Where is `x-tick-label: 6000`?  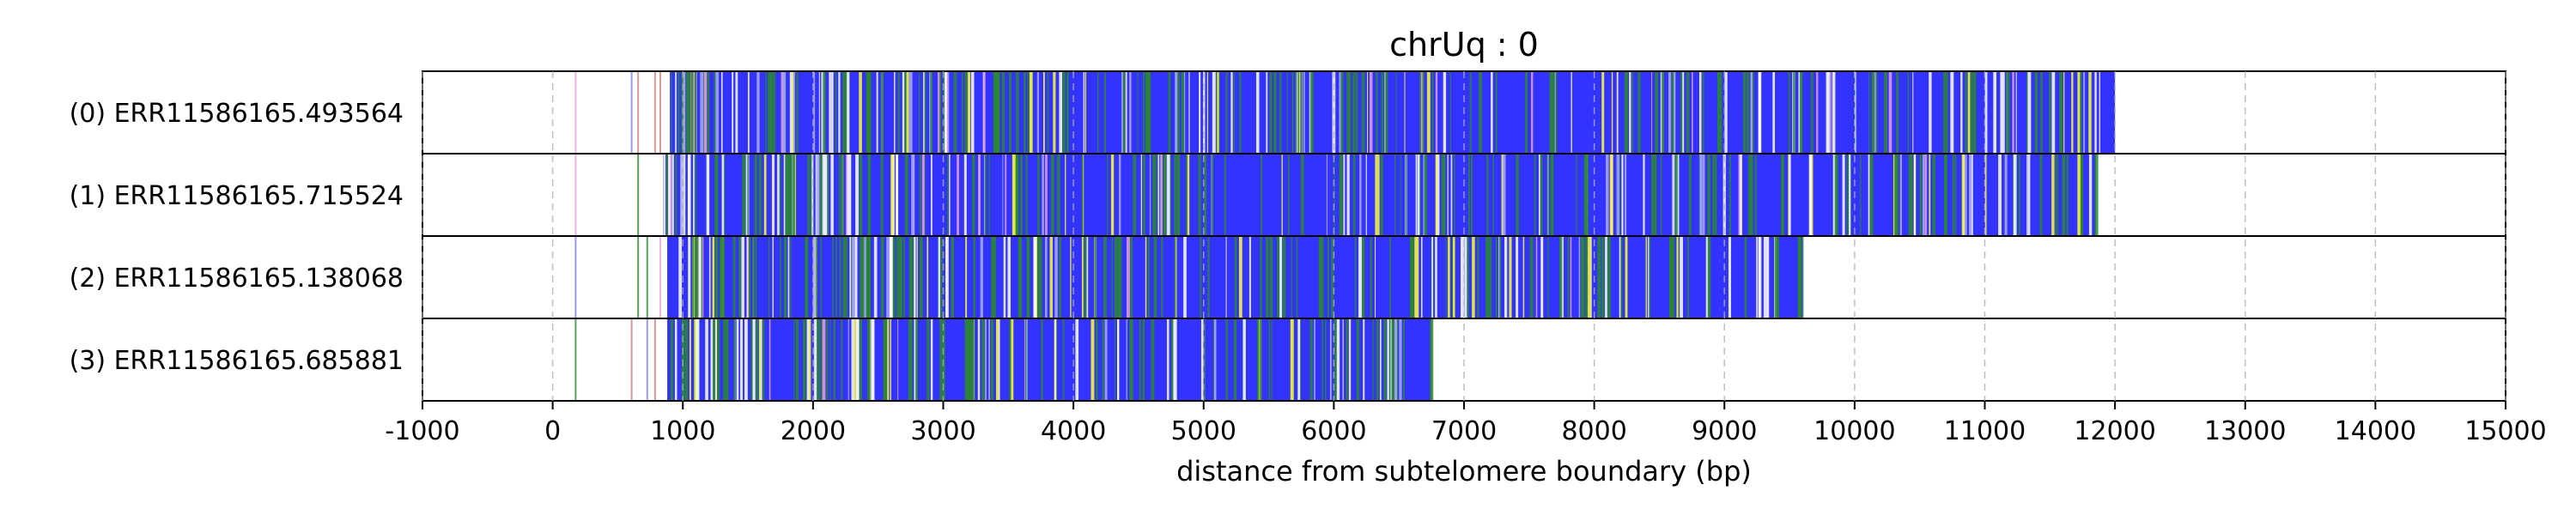
x-tick-label: 6000 is located at coordinates (1334, 431).